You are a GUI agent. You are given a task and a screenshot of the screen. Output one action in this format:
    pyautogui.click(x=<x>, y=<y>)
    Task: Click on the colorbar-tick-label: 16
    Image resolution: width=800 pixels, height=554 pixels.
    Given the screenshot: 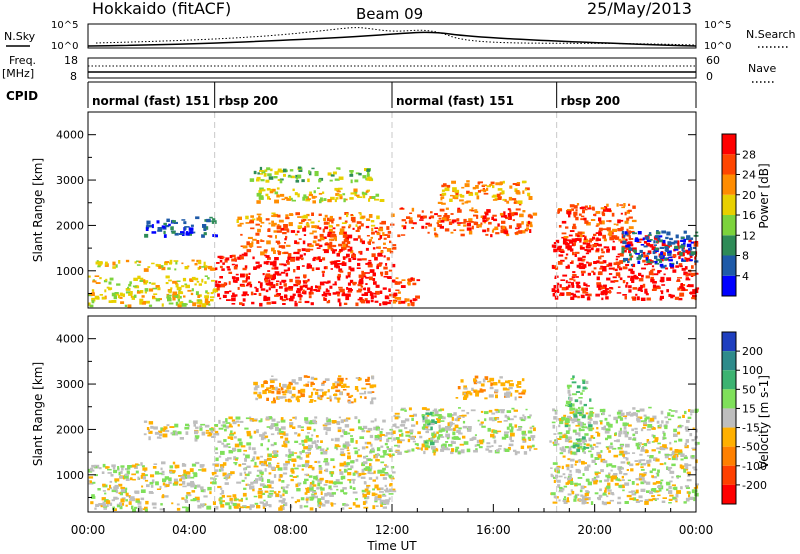 What is the action you would take?
    pyautogui.click(x=749, y=215)
    